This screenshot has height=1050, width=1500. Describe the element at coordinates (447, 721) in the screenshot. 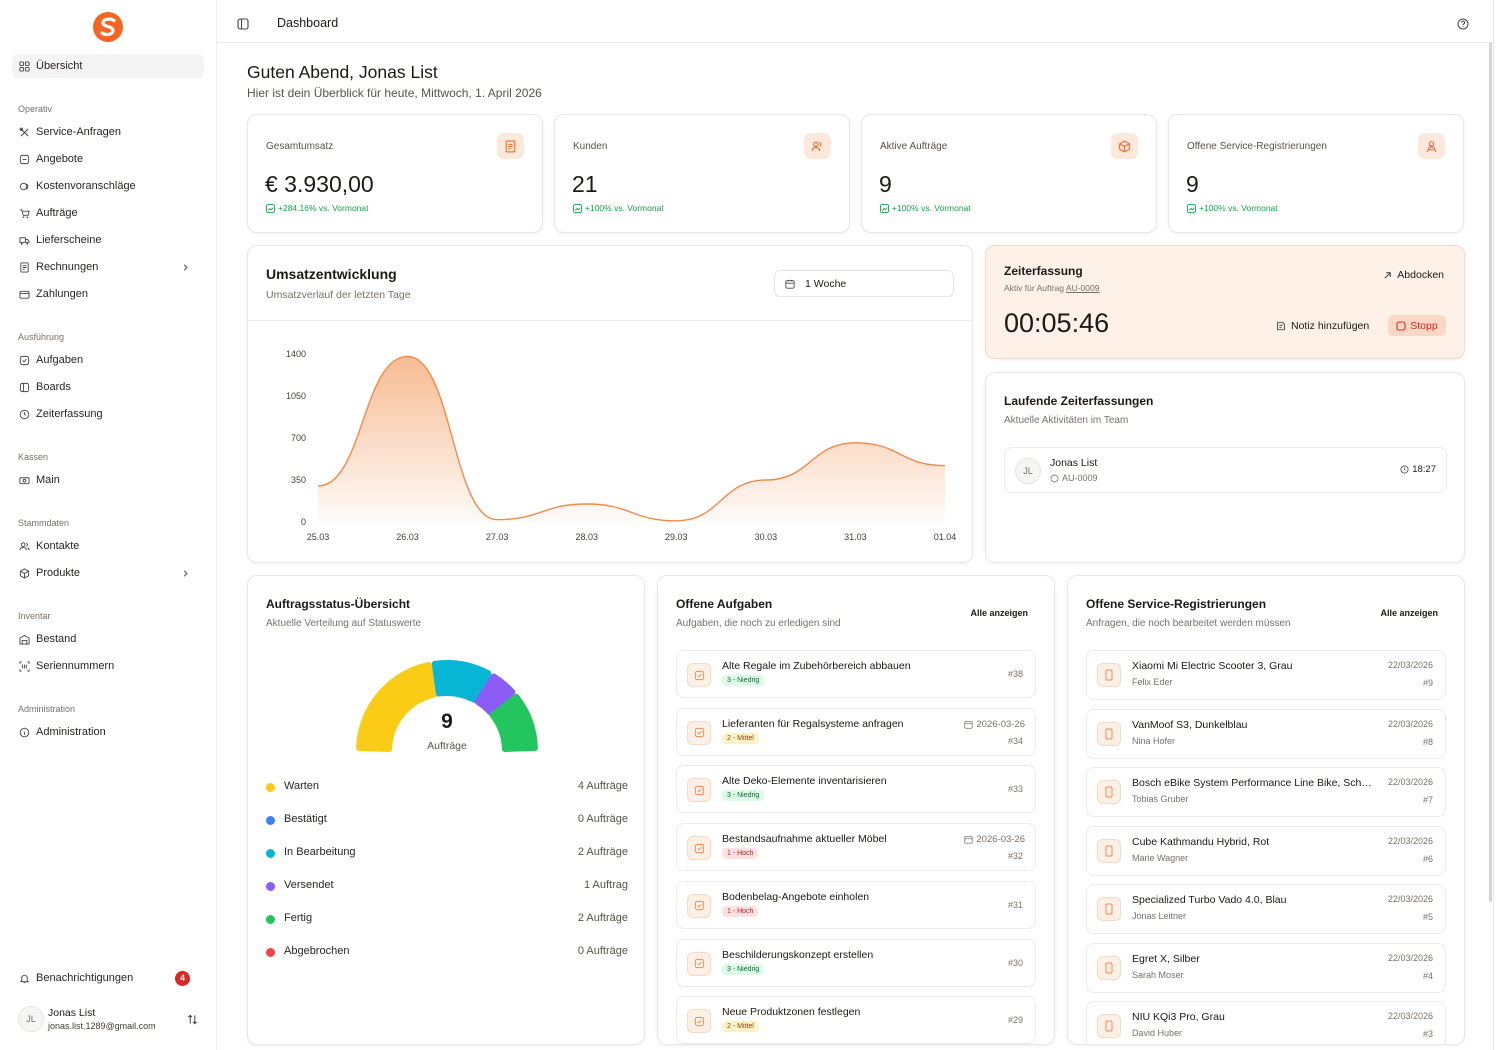

I see `gauge-total: 9` at that location.